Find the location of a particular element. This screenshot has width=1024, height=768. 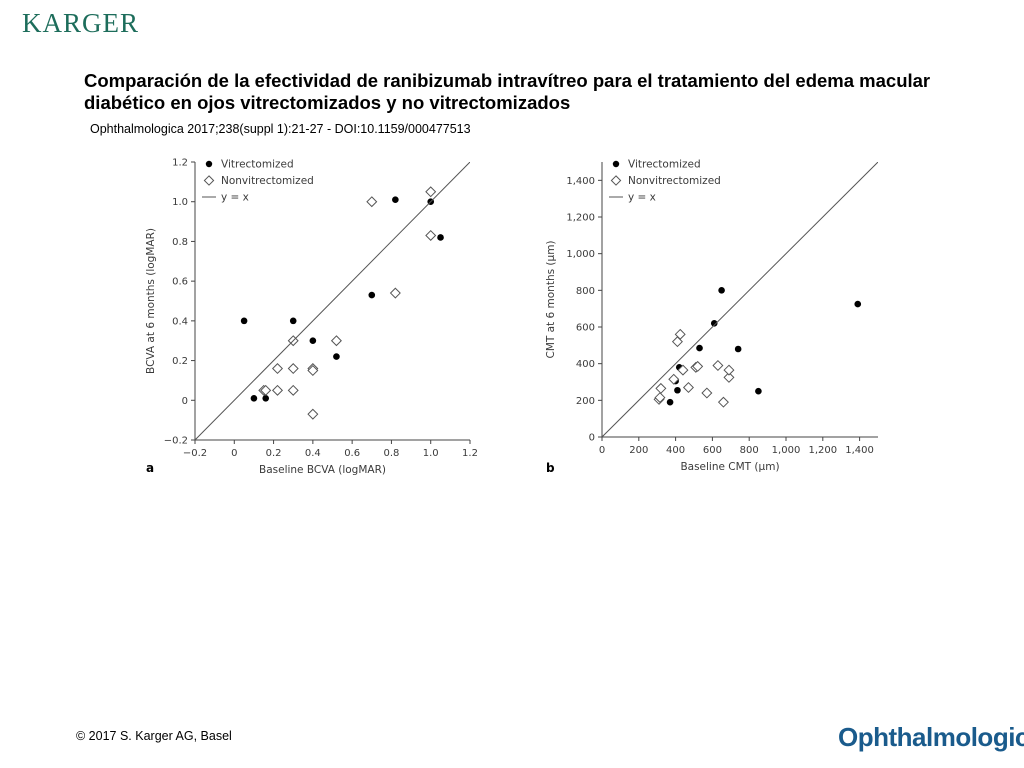

y-tick-label: 1.2 is located at coordinates (180, 163).